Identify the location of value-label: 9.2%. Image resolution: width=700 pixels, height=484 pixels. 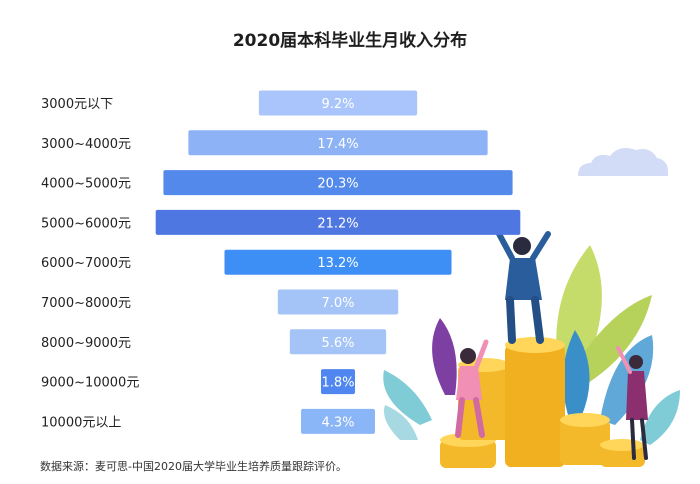
(337, 104).